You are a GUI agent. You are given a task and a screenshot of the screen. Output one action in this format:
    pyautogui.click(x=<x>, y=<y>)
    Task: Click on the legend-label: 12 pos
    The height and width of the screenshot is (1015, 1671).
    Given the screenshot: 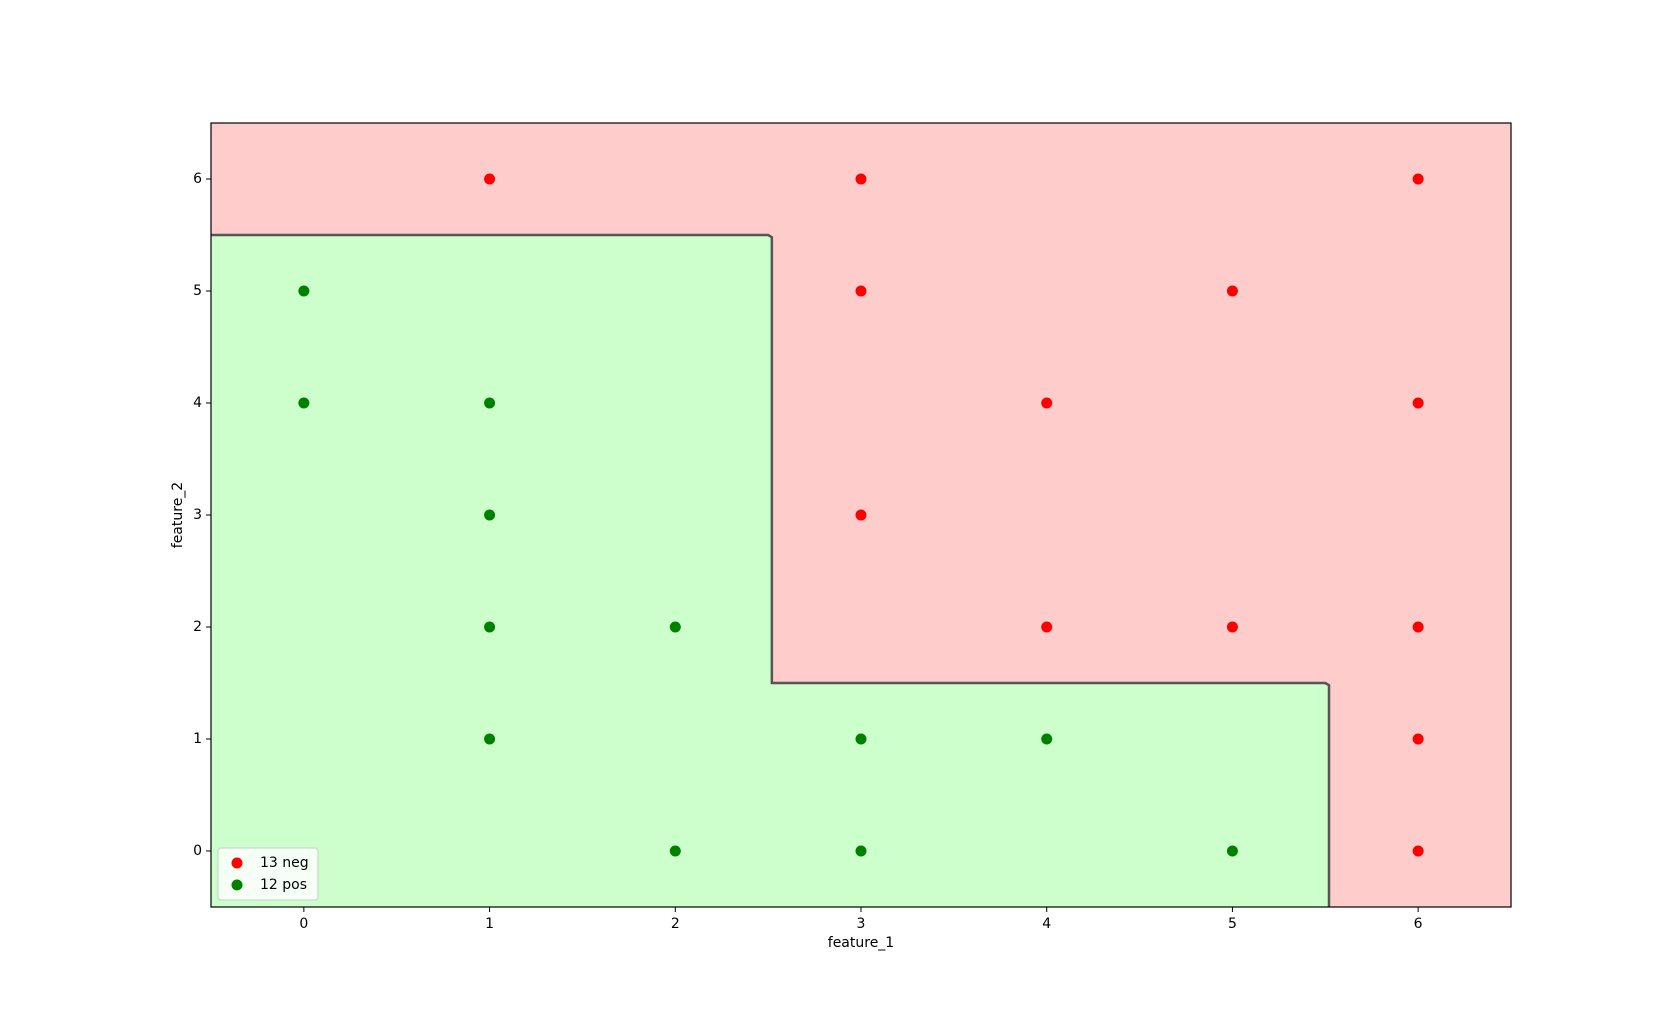 What is the action you would take?
    pyautogui.click(x=283, y=885)
    